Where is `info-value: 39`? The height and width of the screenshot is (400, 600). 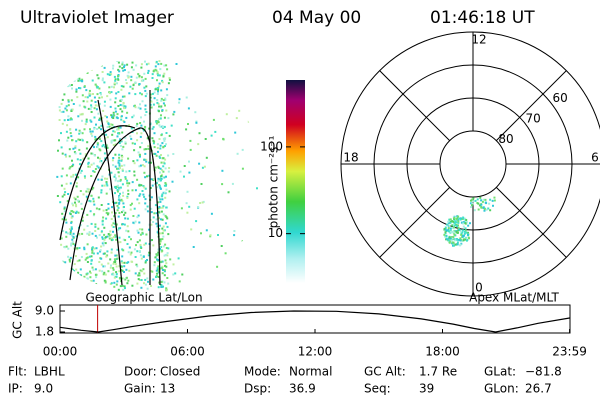 info-value: 39 is located at coordinates (426, 389).